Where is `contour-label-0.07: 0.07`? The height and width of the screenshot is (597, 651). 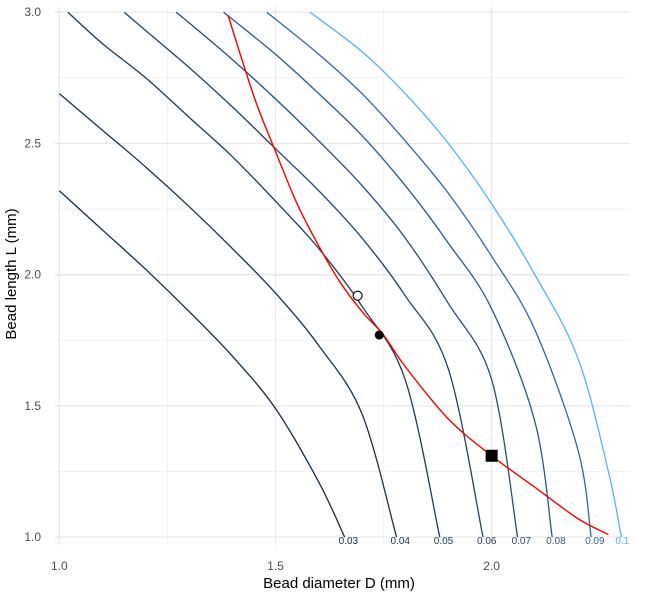
contour-label-0.07: 0.07 is located at coordinates (522, 541).